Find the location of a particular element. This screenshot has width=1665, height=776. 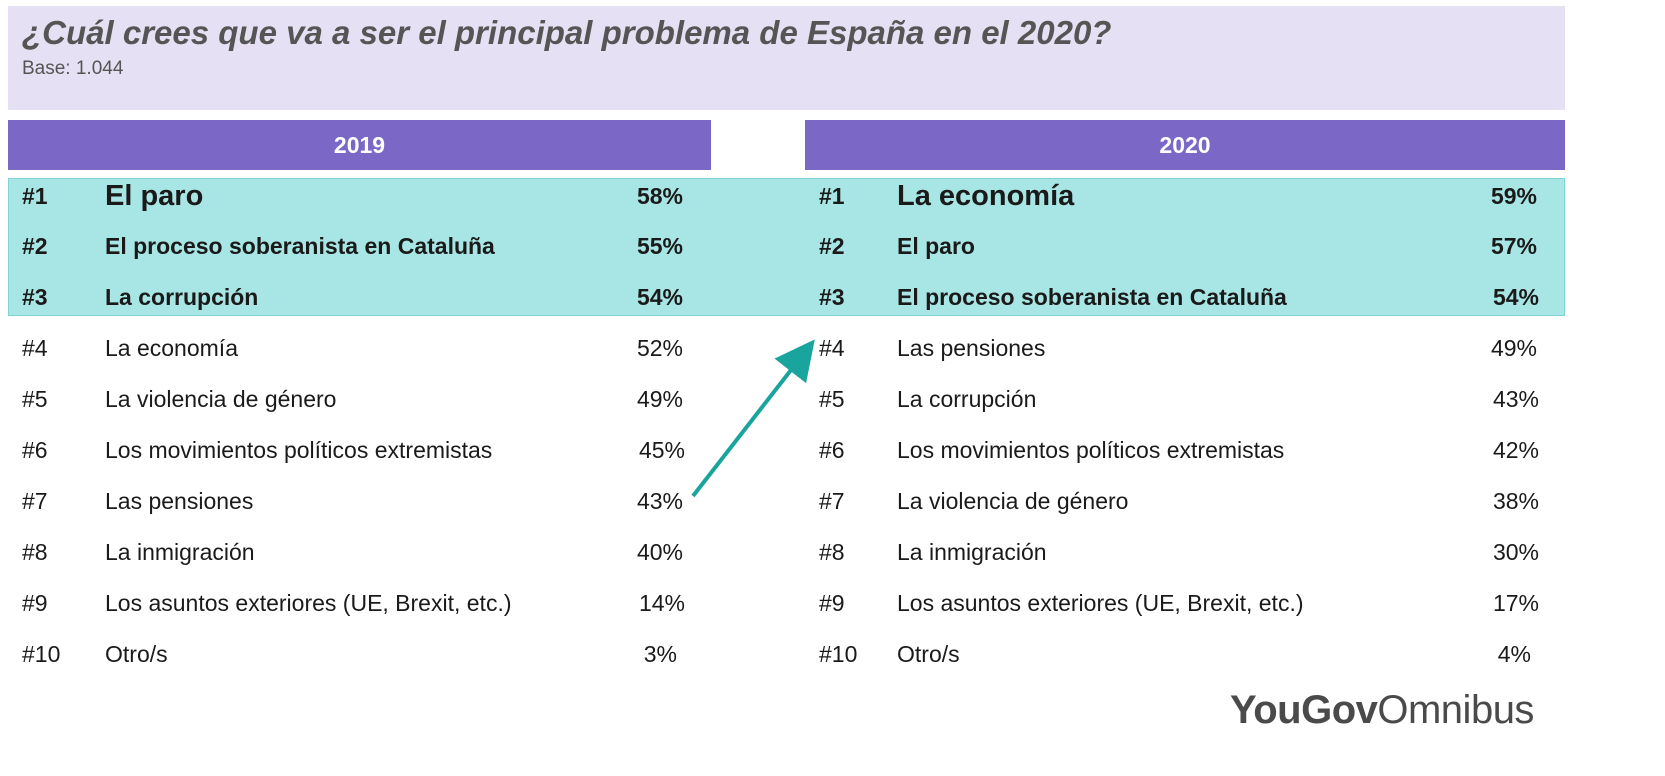

table-row: #3 La corrupción 54% is located at coordinates (832, 297).